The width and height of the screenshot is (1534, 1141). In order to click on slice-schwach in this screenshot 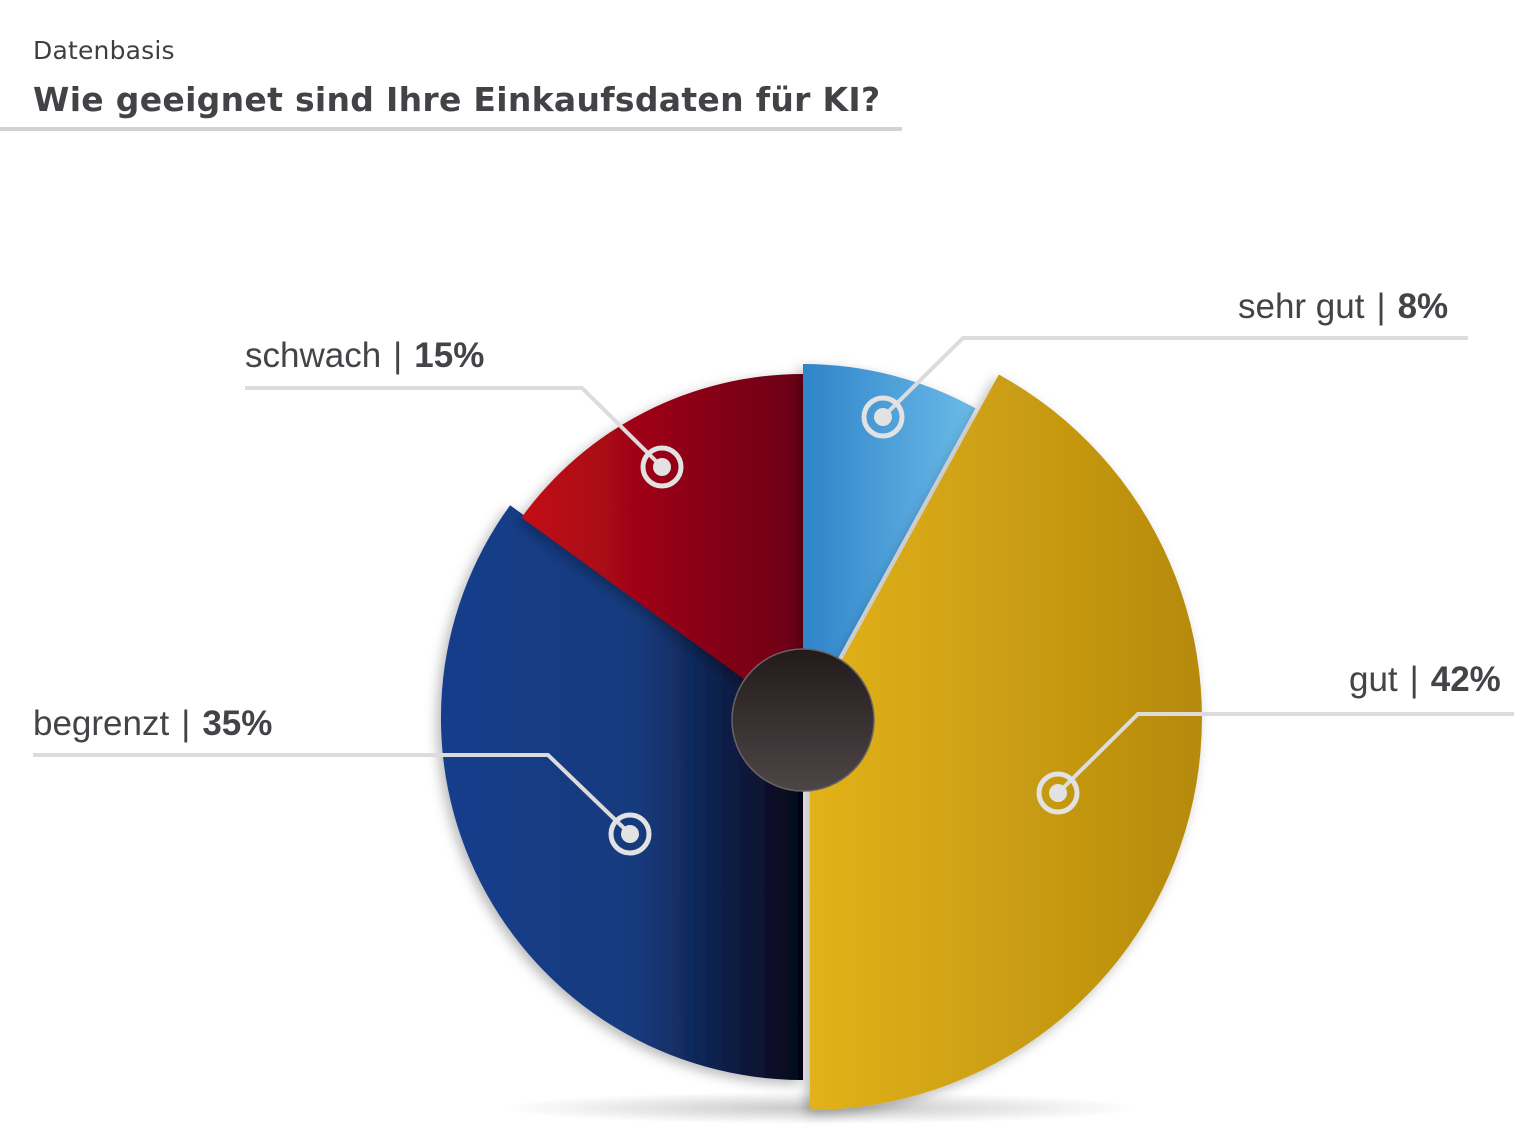, I will do `click(662, 548)`.